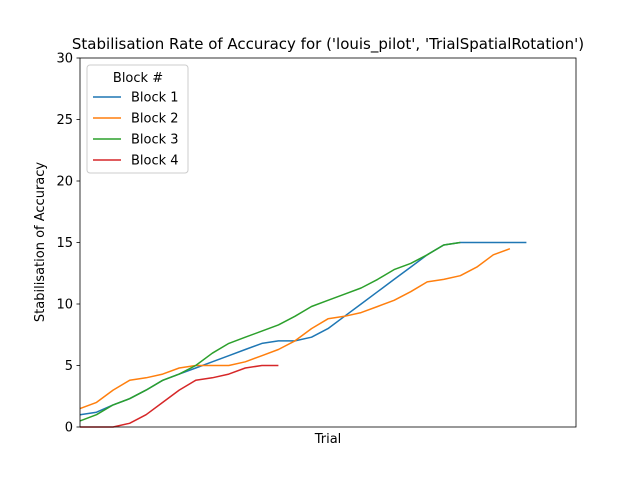 The width and height of the screenshot is (640, 480). I want to click on y-tick-label: 10, so click(64, 305).